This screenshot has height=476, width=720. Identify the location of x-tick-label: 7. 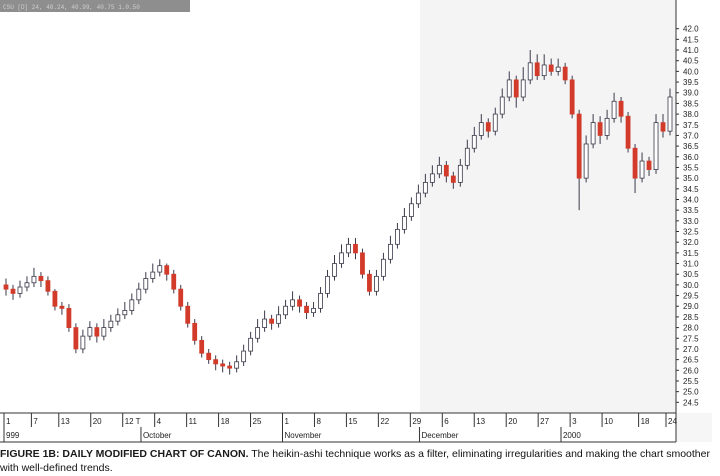
(35, 421).